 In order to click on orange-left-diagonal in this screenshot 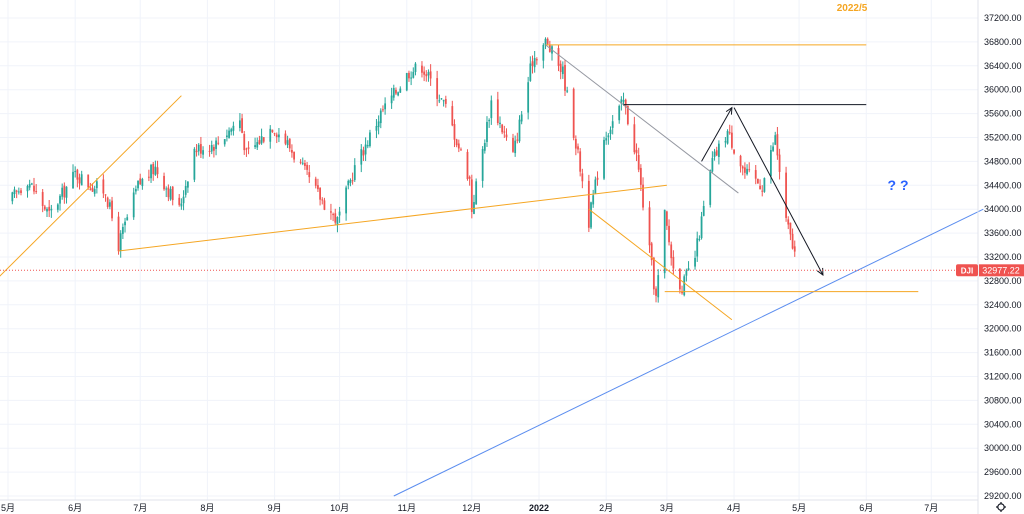, I will do `click(91, 186)`.